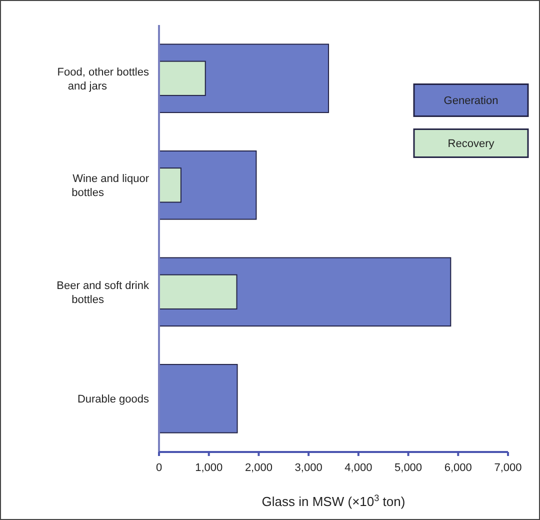 This screenshot has width=540, height=520. Describe the element at coordinates (408, 468) in the screenshot. I see `x-tick-label: 5,000` at that location.